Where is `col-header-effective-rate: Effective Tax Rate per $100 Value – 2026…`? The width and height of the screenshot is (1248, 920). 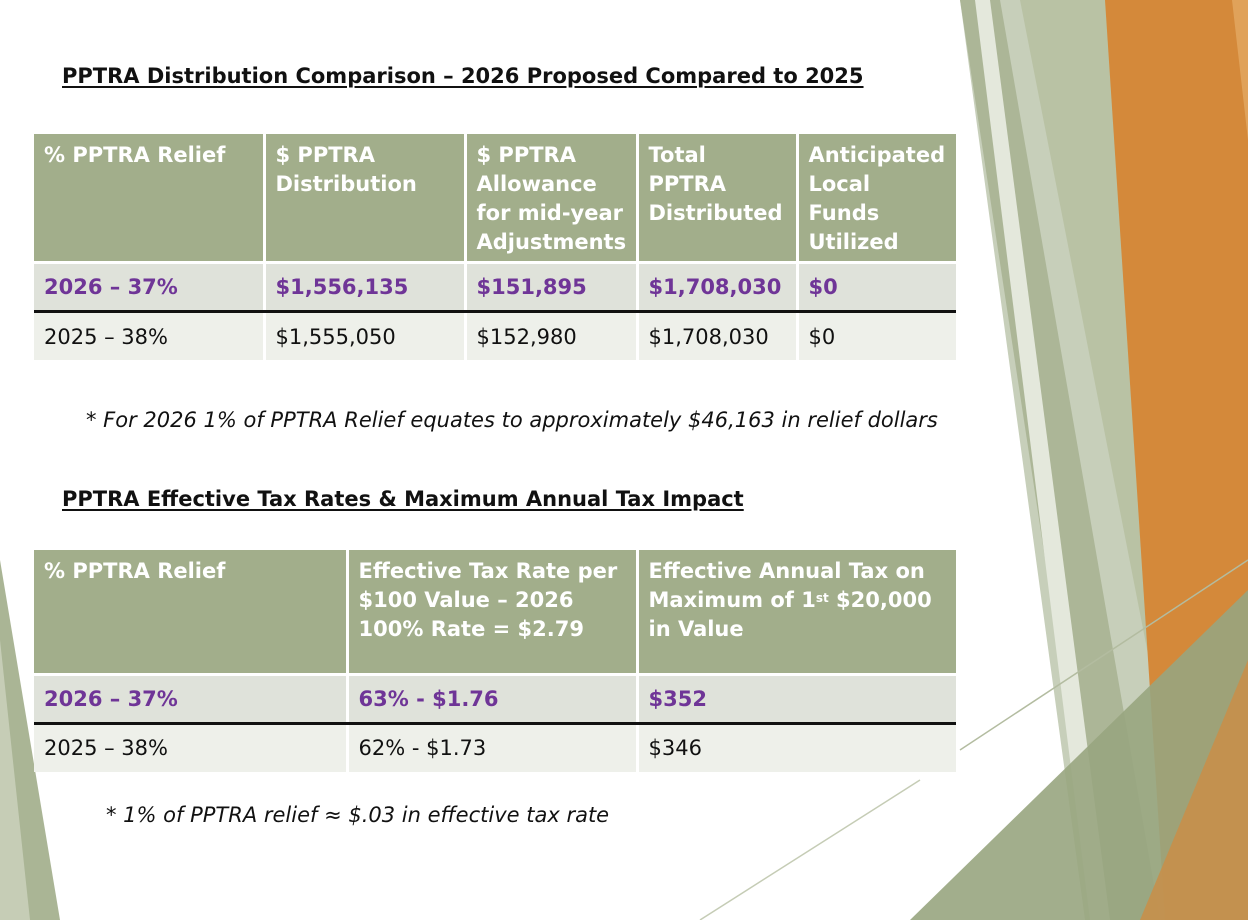
col-header-effective-rate: Effective Tax Rate per $100 Value – 2026… is located at coordinates (493, 613).